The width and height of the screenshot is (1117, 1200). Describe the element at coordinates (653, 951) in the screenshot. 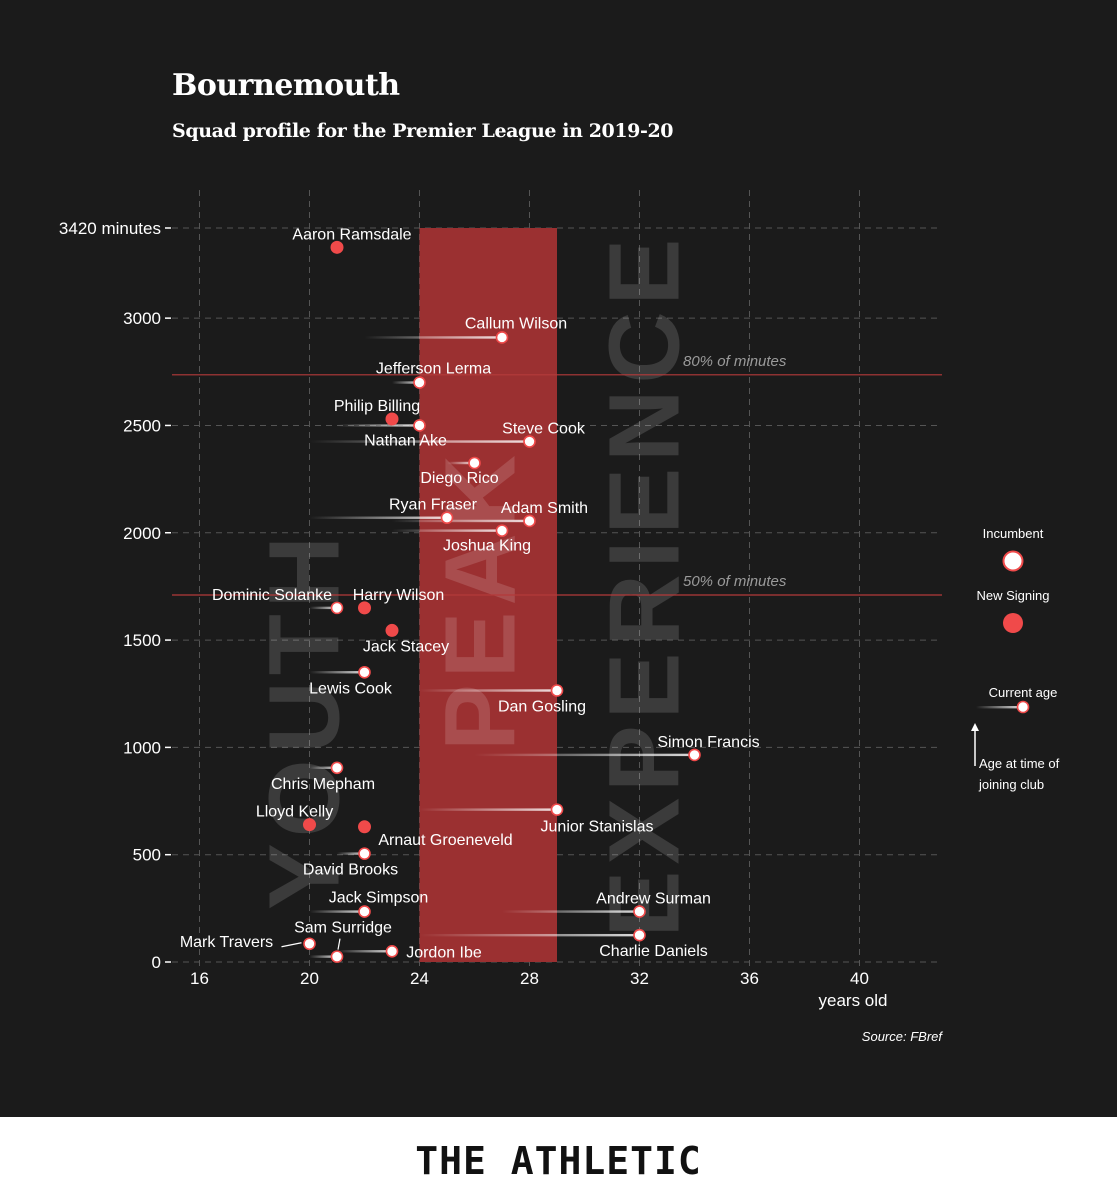

I see `player-label: Charlie Daniels` at that location.